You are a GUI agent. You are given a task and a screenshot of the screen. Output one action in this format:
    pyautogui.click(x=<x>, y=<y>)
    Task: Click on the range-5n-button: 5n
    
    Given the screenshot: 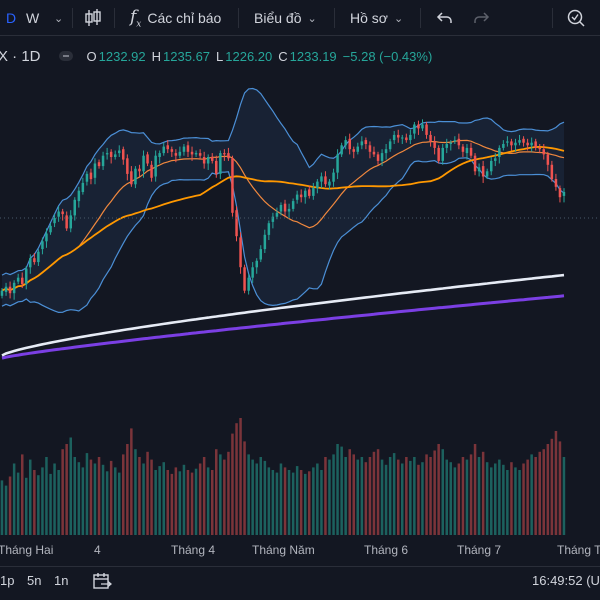 What is the action you would take?
    pyautogui.click(x=34, y=580)
    